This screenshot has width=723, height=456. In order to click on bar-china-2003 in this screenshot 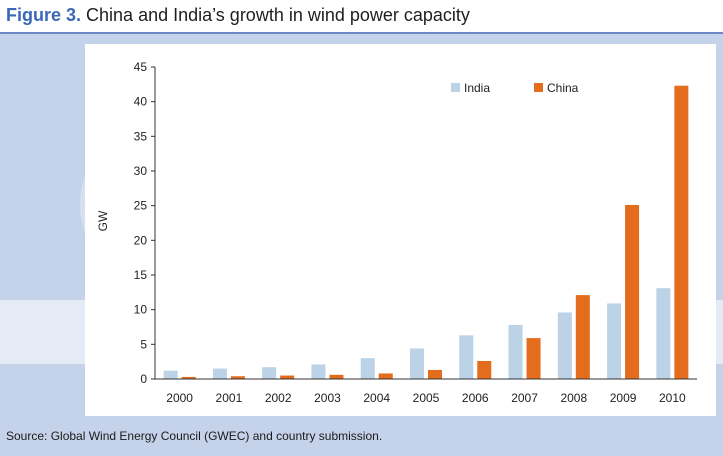, I will do `click(336, 376)`.